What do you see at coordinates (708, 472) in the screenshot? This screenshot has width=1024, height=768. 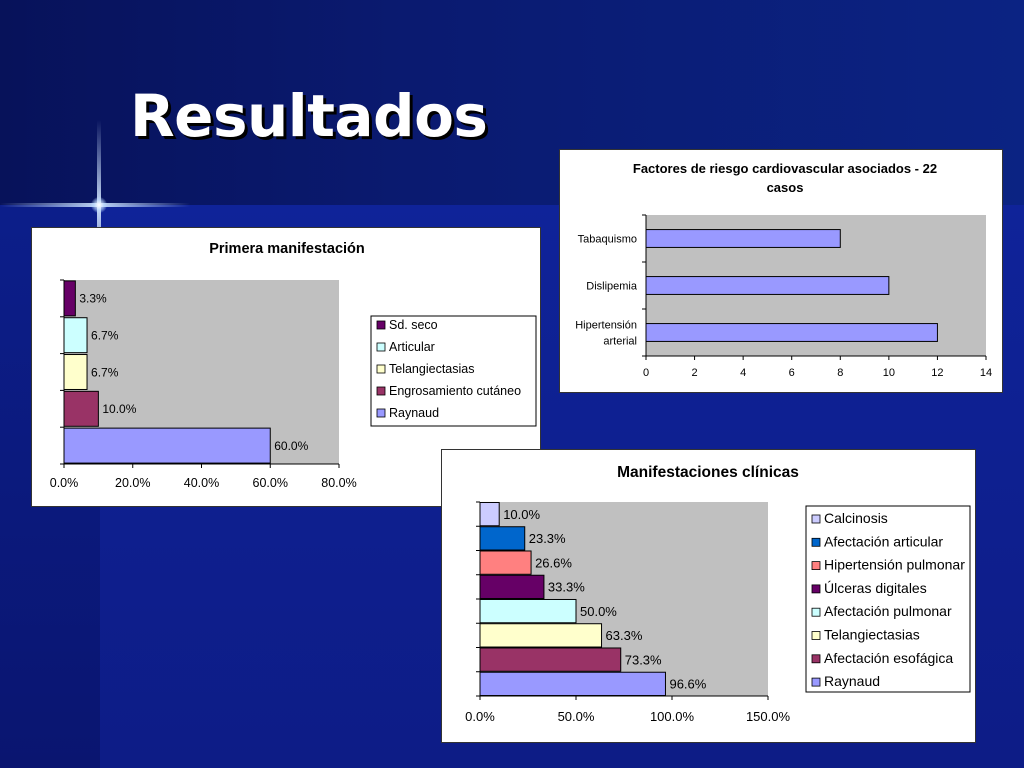 I see `clinicas-title: Manifestaciones clínicas` at bounding box center [708, 472].